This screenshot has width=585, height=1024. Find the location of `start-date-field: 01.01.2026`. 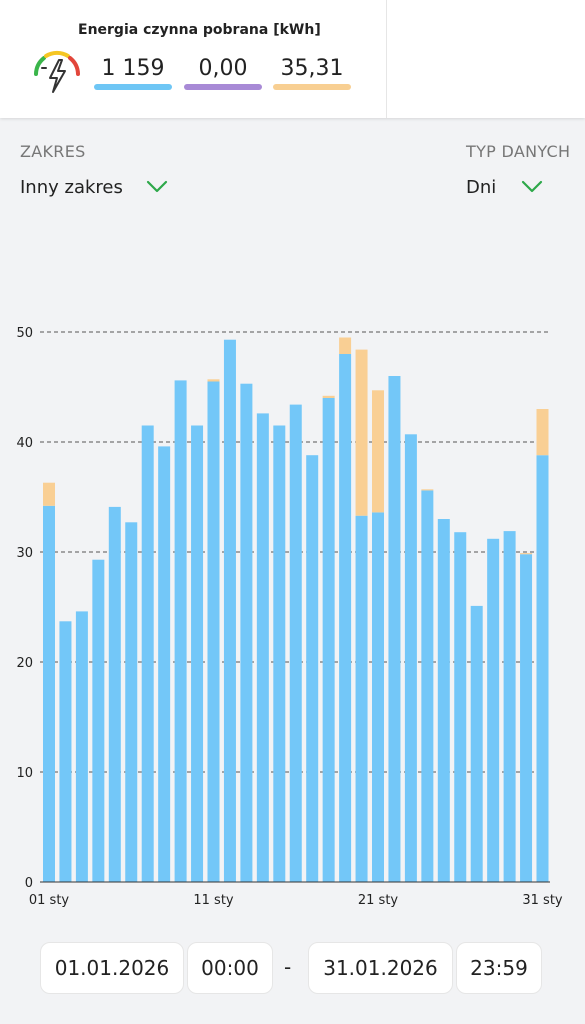

start-date-field: 01.01.2026 is located at coordinates (112, 968).